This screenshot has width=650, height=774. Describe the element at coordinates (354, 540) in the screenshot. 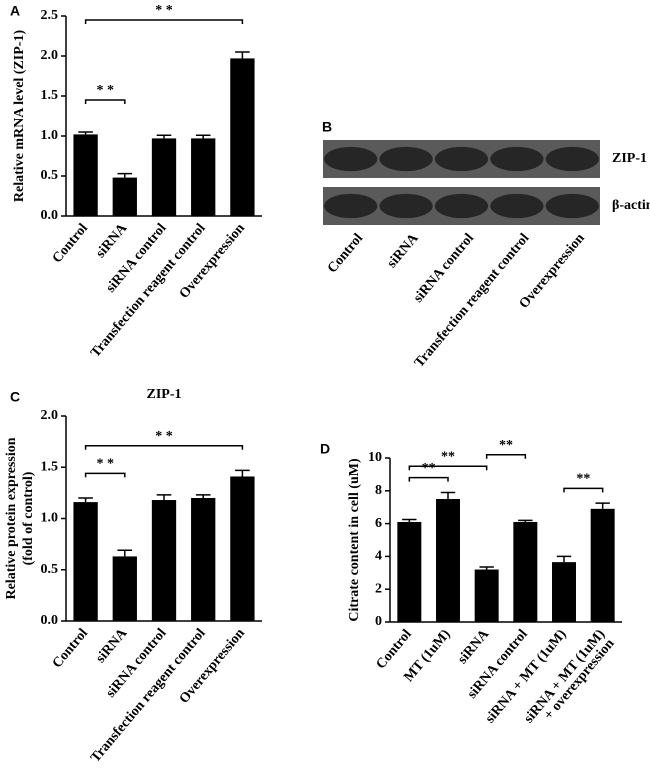

I see `y-axis-label: Citrate content in cell (uM)` at that location.